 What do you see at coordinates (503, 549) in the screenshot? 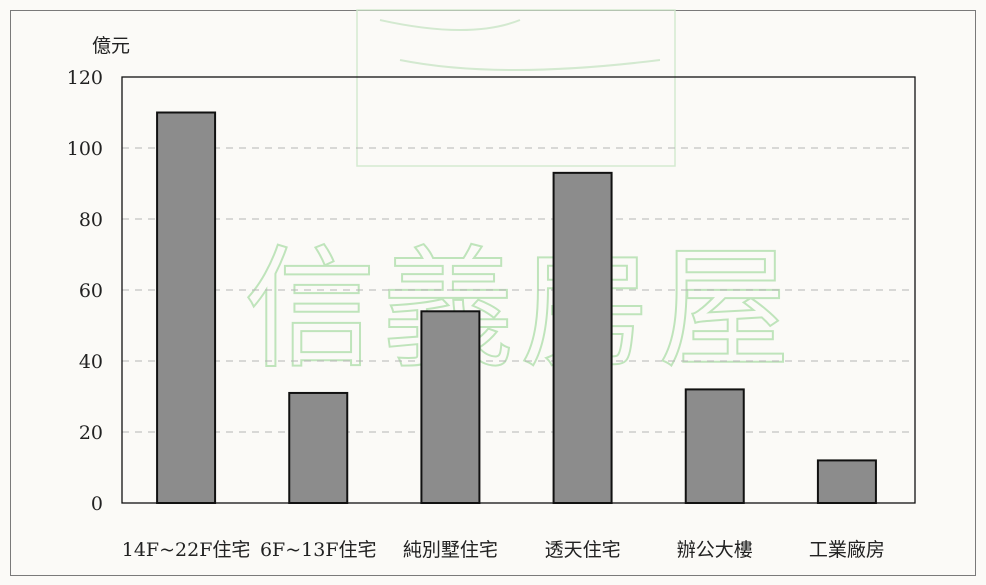
I see `x-category-labels: 14F~22F住宅 6F~13F住宅 純別墅住宅 透天住宅 辦公大樓 工業廠房` at bounding box center [503, 549].